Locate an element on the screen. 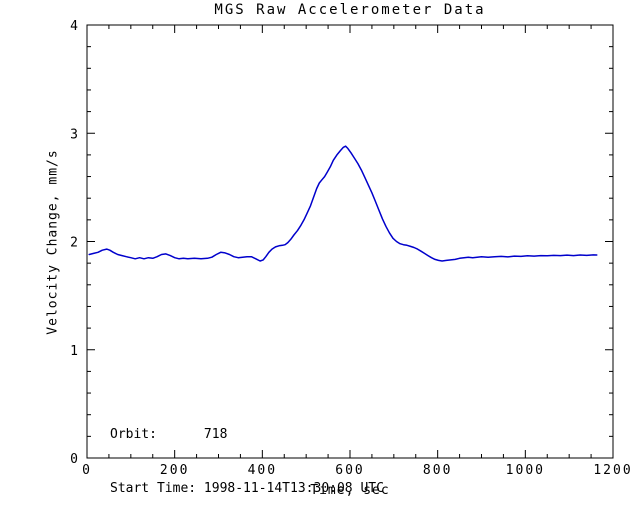 This screenshot has height=512, width=640. x-tick-label: 600 is located at coordinates (349, 470).